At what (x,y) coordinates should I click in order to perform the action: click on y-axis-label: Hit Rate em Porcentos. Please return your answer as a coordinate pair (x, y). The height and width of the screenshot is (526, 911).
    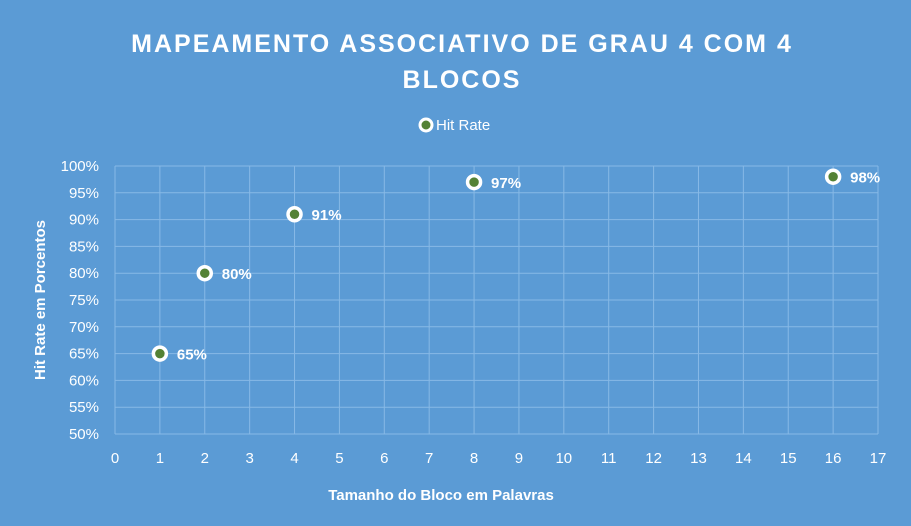
    Looking at the image, I should click on (40, 300).